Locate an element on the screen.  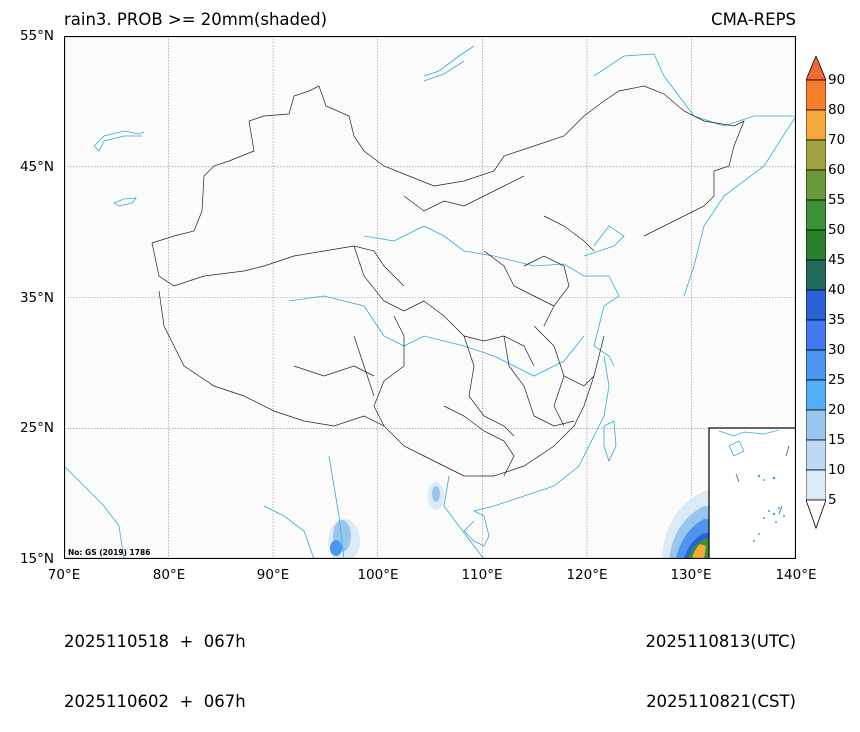
valid-time-utc: 2025110813(UTC) is located at coordinates (720, 641).